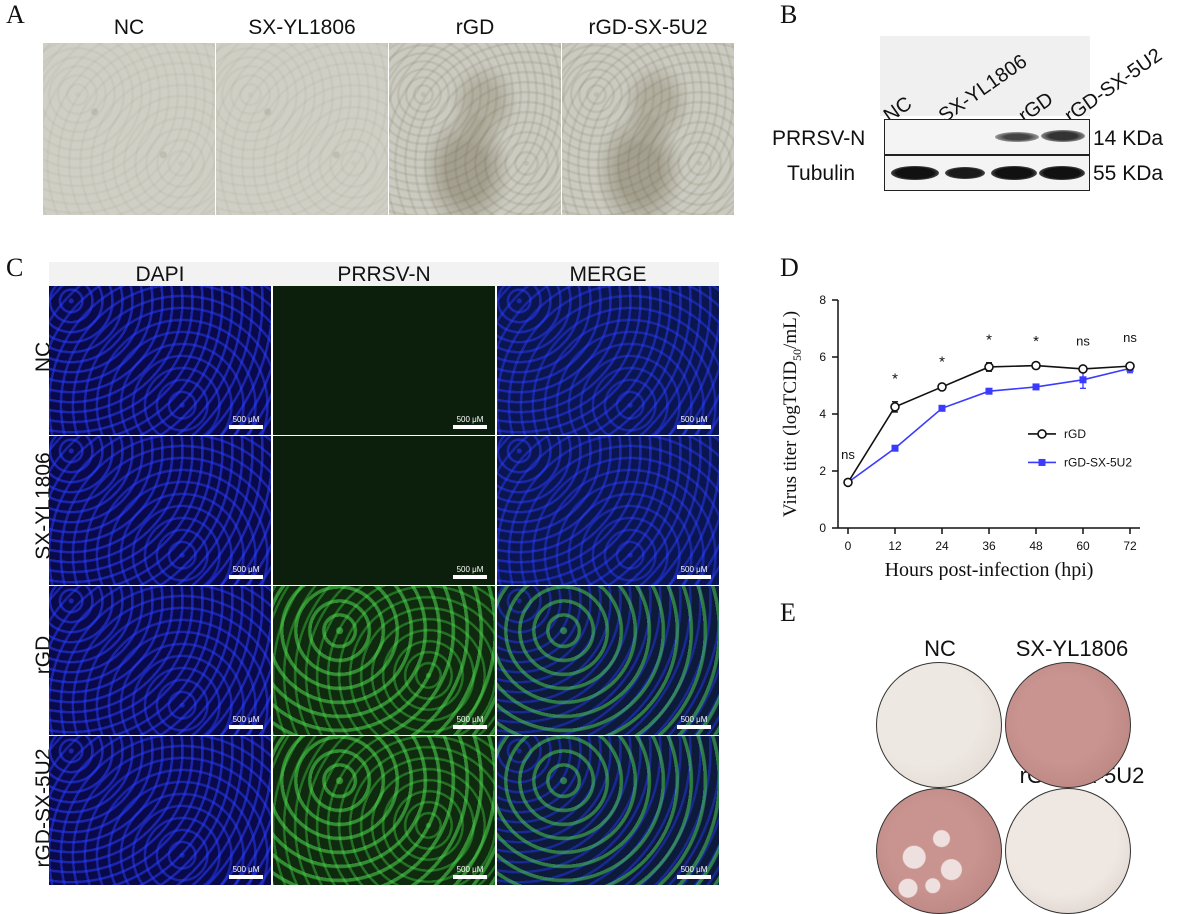 This screenshot has width=1200, height=914. Describe the element at coordinates (915, 173) in the screenshot. I see `blot-band-tubulin-nc` at that location.